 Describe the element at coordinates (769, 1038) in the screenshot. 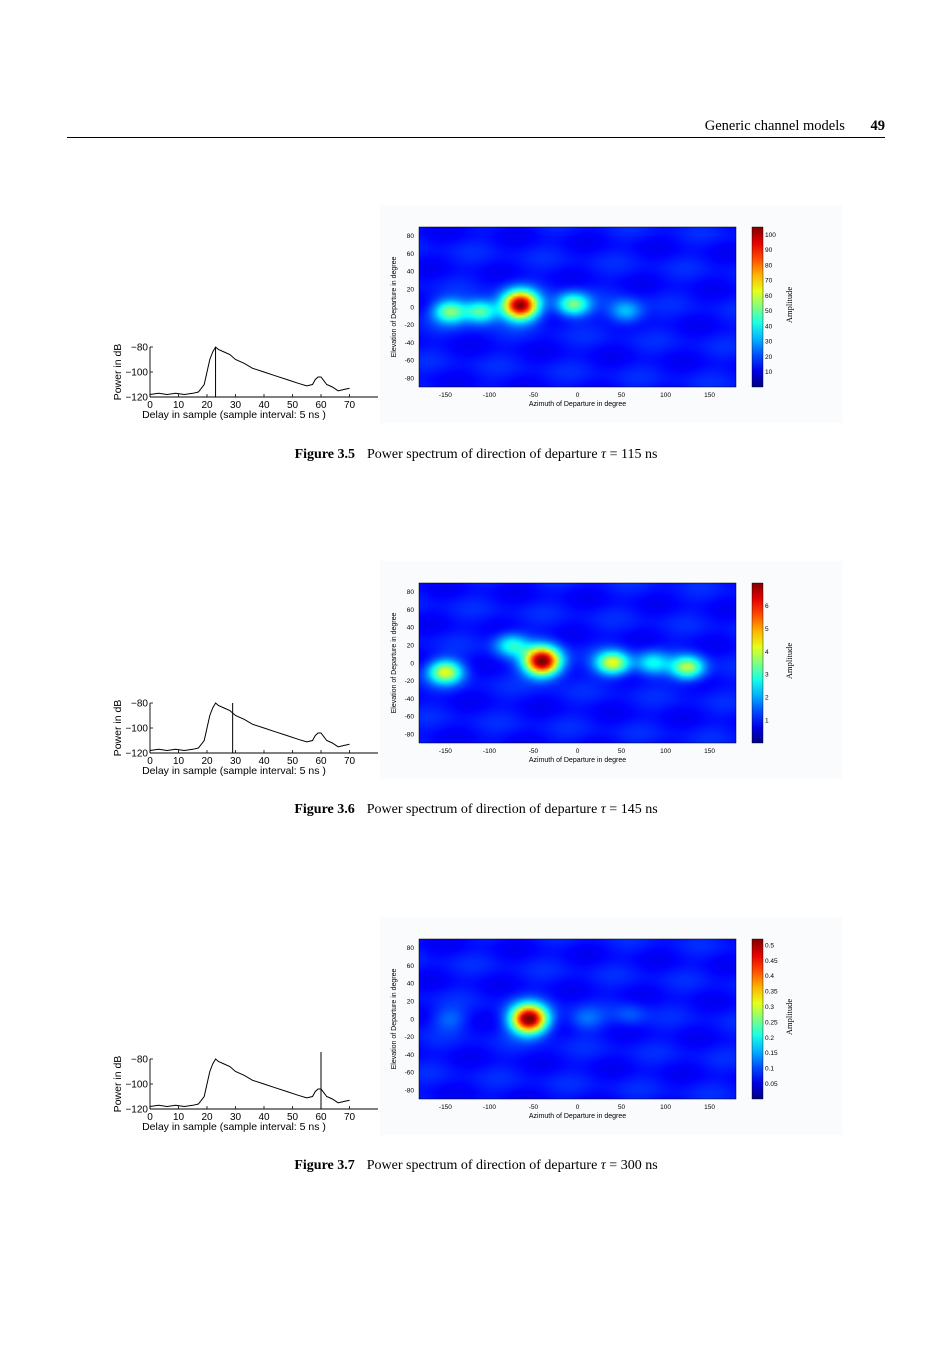

I see `colorbar-tick-label: 0.2` at that location.